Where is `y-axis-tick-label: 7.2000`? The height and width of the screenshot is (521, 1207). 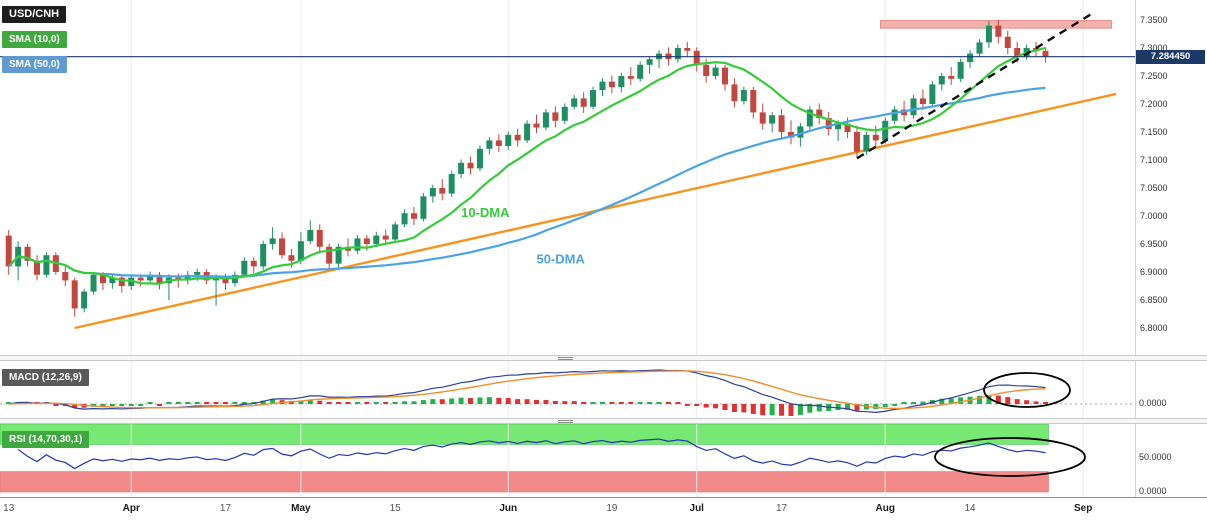 y-axis-tick-label: 7.2000 is located at coordinates (1154, 104).